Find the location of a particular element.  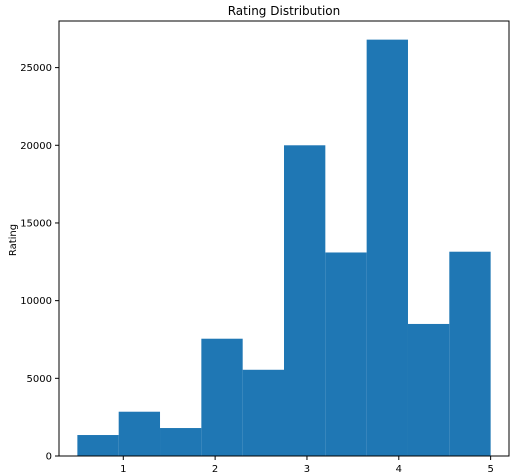

y-tick-label: 5000 is located at coordinates (39, 379).